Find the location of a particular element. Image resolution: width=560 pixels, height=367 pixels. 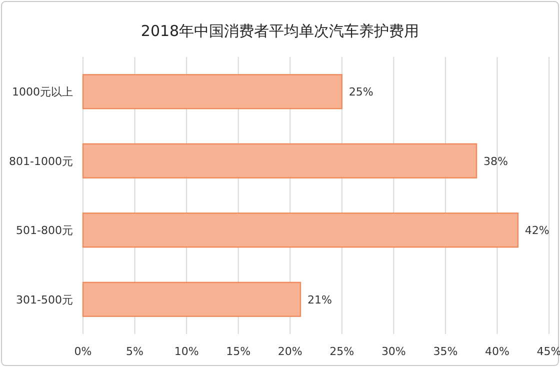

data-label: 25% is located at coordinates (361, 92).